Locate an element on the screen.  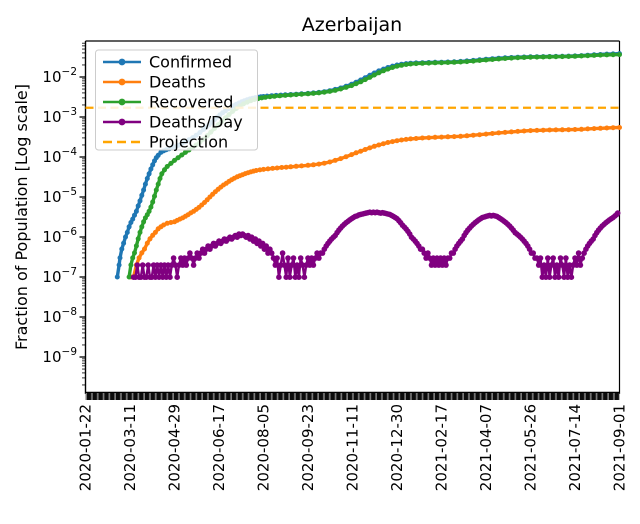
legend-label-recovered: Recovered is located at coordinates (191, 102).